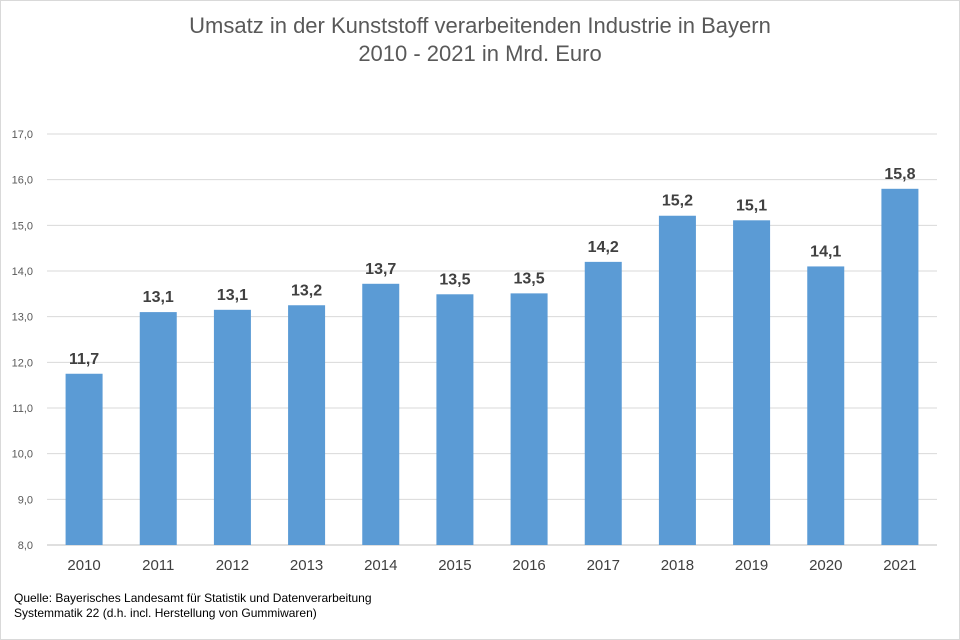 The image size is (960, 640). I want to click on bar-2017, so click(603, 403).